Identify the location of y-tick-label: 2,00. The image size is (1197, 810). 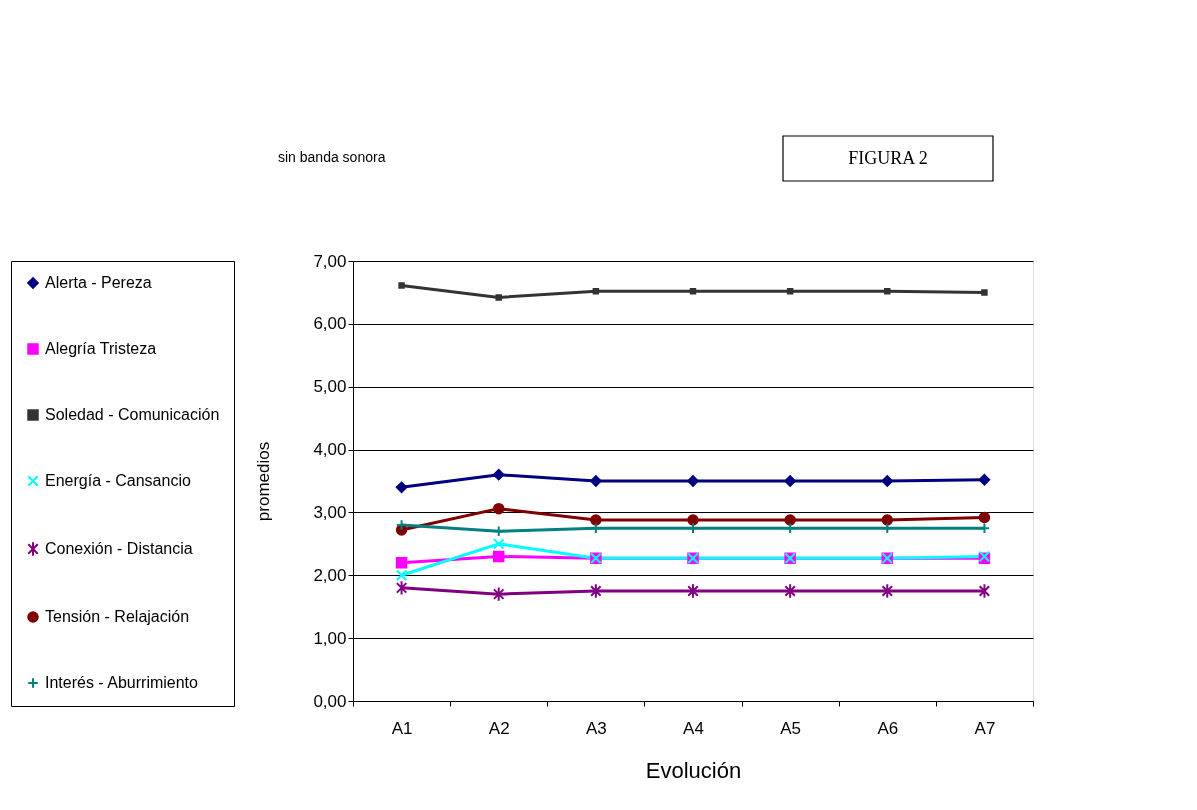
(330, 575).